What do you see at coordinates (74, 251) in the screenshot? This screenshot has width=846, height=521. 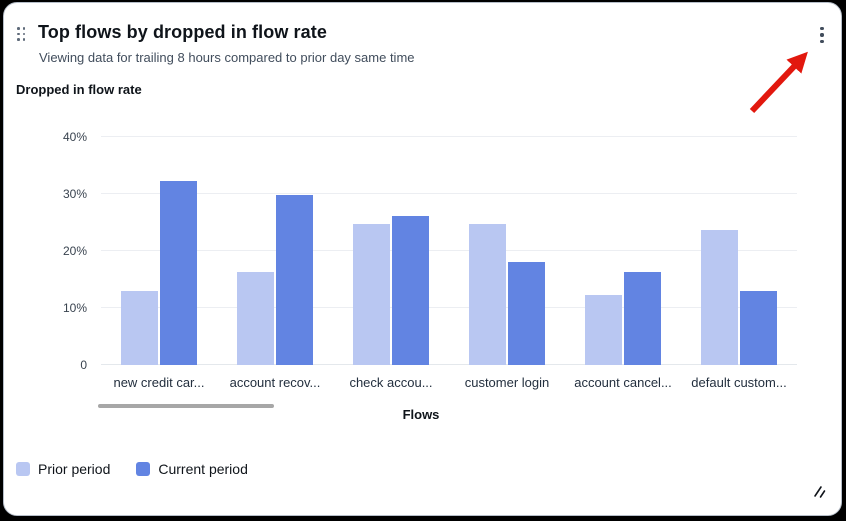 I see `y-tick-label: 20%` at bounding box center [74, 251].